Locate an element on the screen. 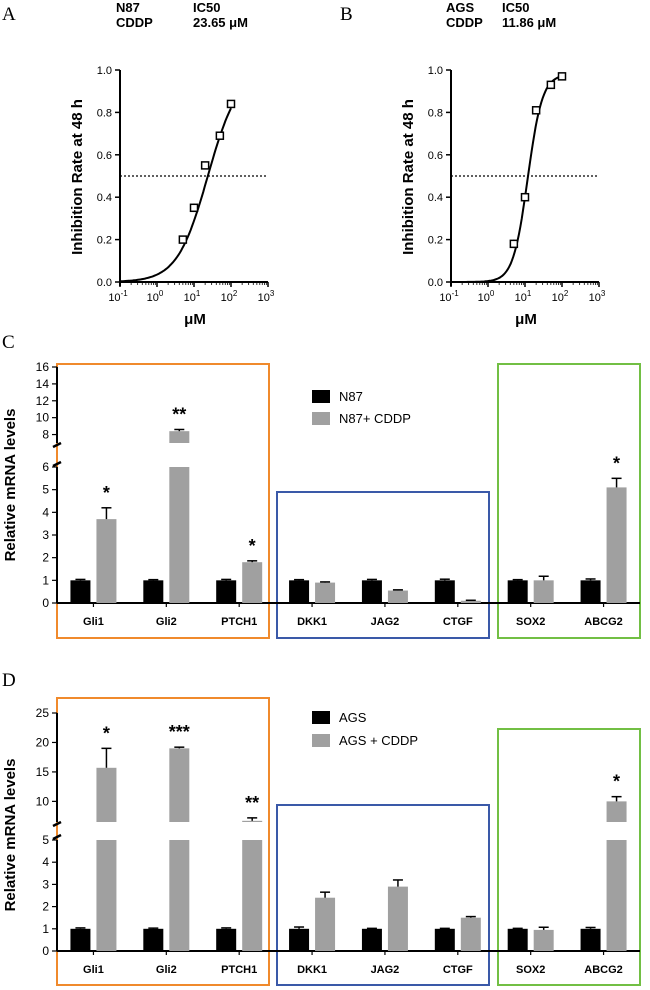 Image resolution: width=650 pixels, height=990 pixels. panel-a-plot: 0.0 0.2 0.4 0.6 0.8 1.0 10⁻¹ 10⁰ 10¹ 10² 10³ is located at coordinates (186, 184).